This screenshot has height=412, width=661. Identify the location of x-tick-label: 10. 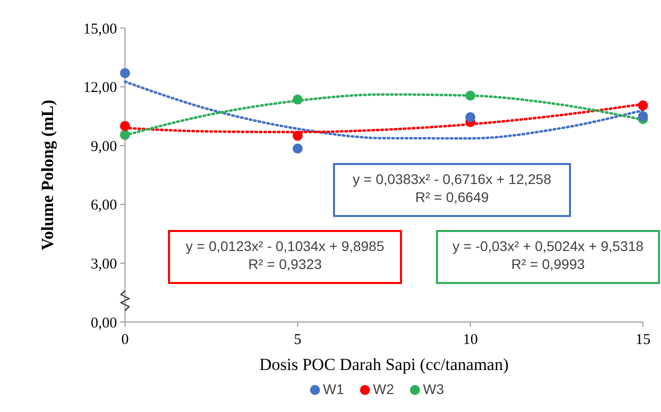
(470, 340).